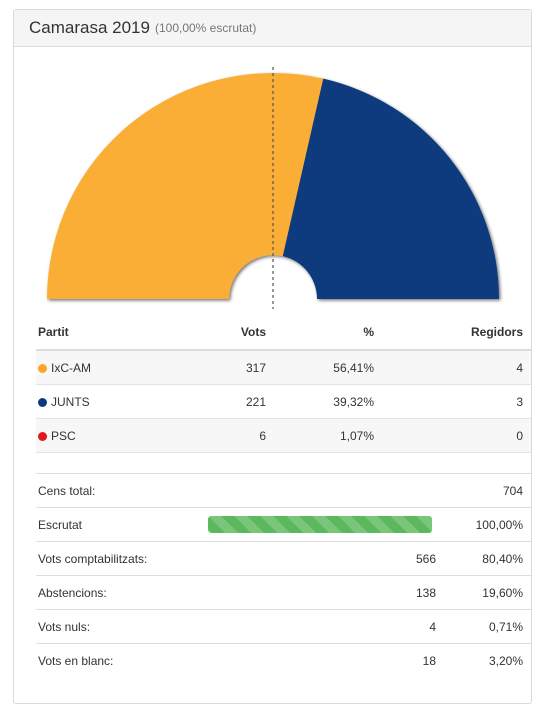 This screenshot has height=721, width=546. I want to click on counted-label: Escrutat, so click(116, 524).